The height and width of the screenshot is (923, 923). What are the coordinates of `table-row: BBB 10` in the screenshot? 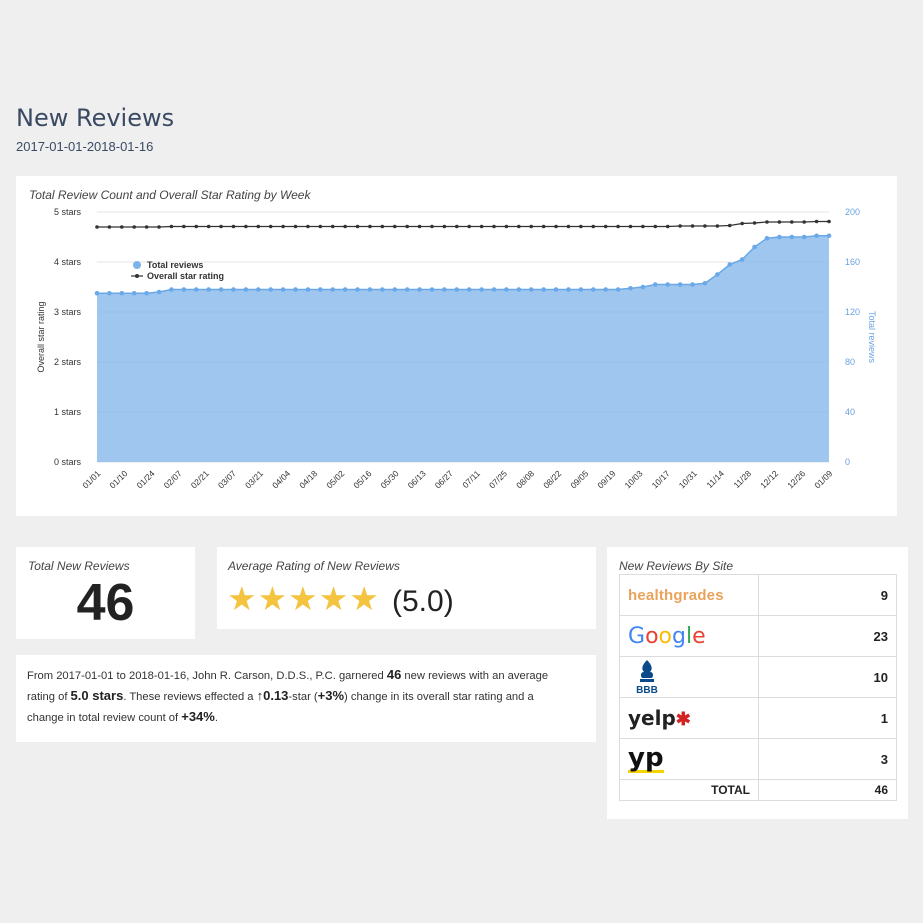 It's located at (758, 677).